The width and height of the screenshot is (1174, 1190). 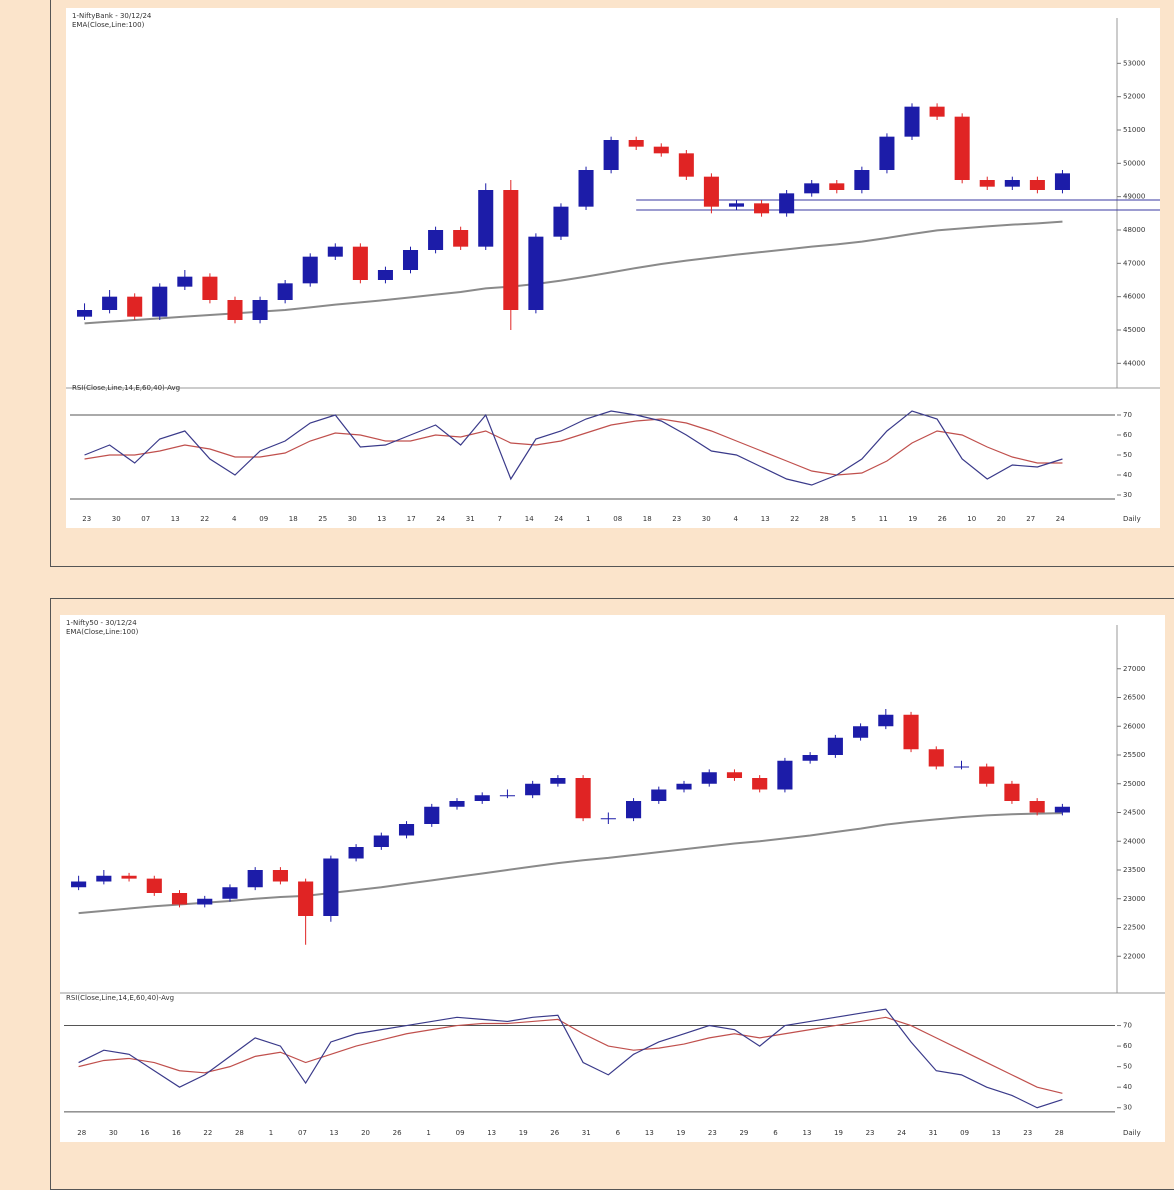 What do you see at coordinates (1134, 197) in the screenshot?
I see `y-tick-label: 49000` at bounding box center [1134, 197].